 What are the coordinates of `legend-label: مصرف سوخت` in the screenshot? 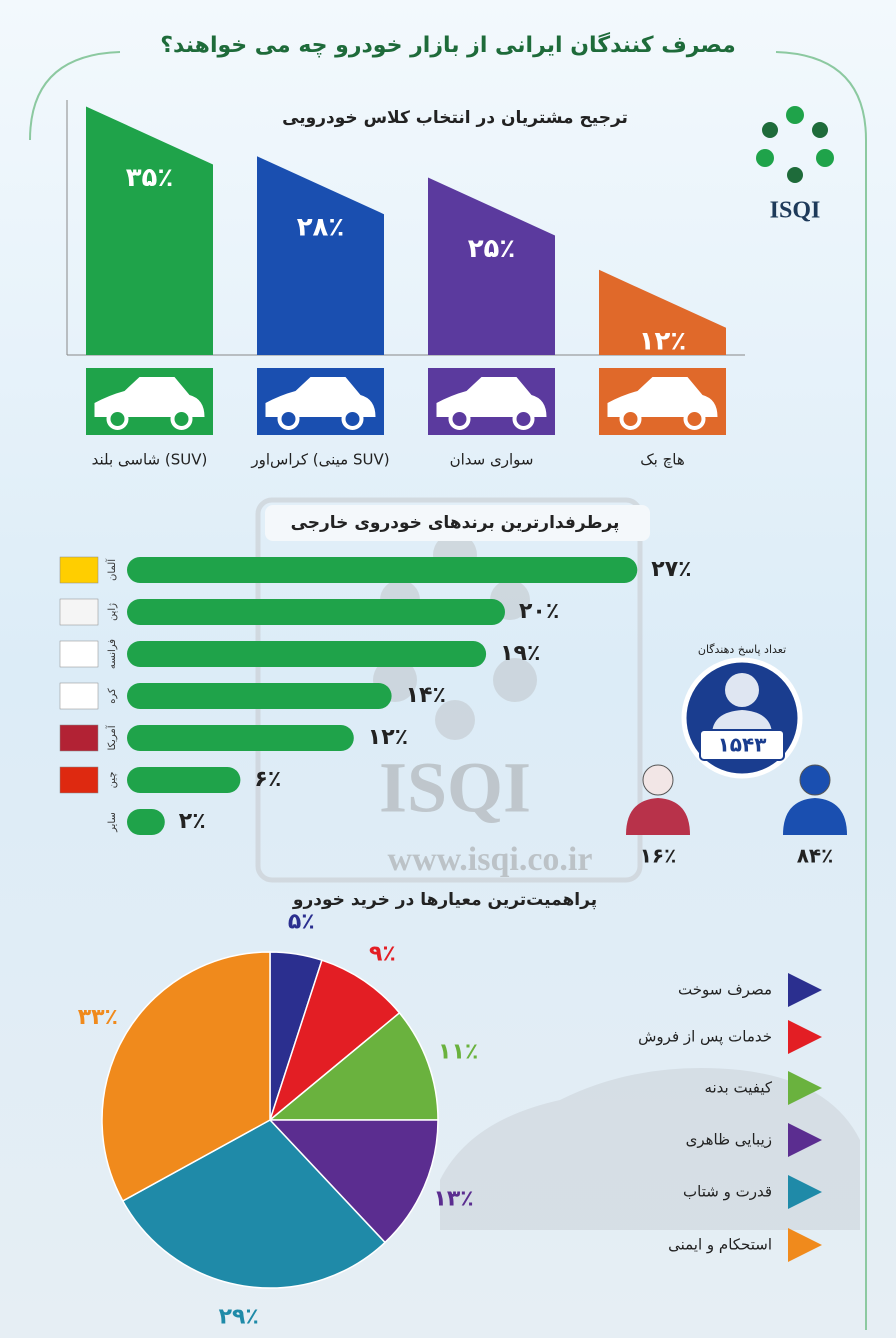 It's located at (725, 990).